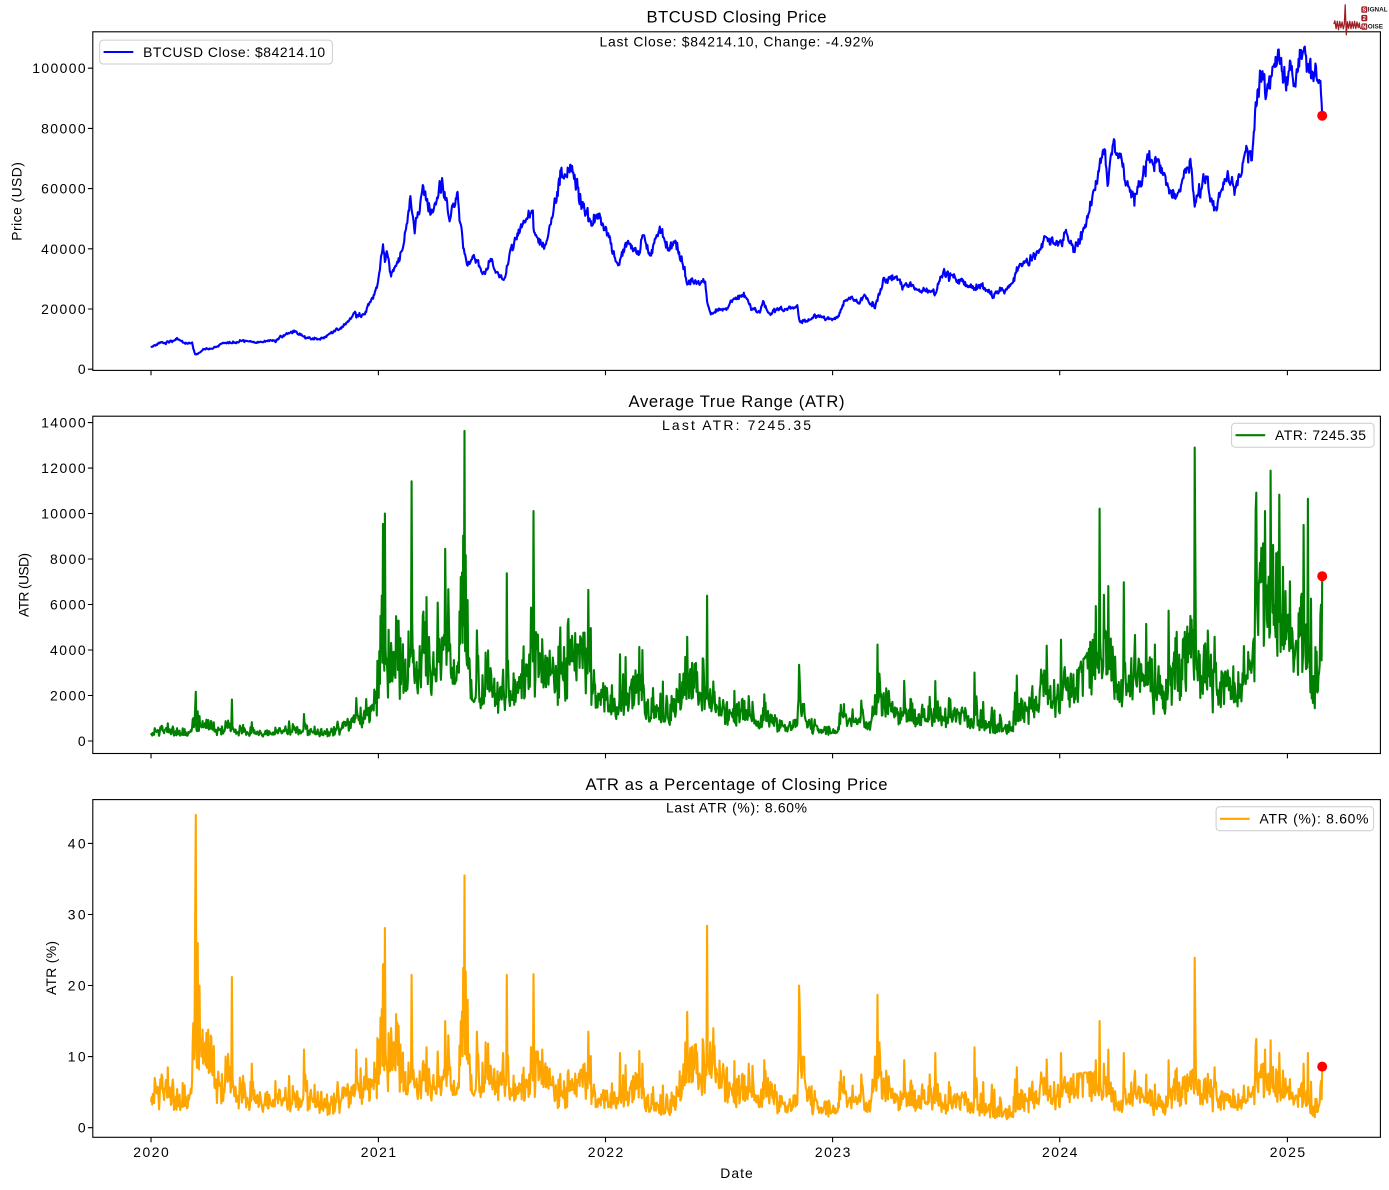 The image size is (1389, 1190). I want to click on svg-text:Last Close: $84214.10, Change:: Last Close: $84214.10, Change: -4.92%, so click(737, 42).